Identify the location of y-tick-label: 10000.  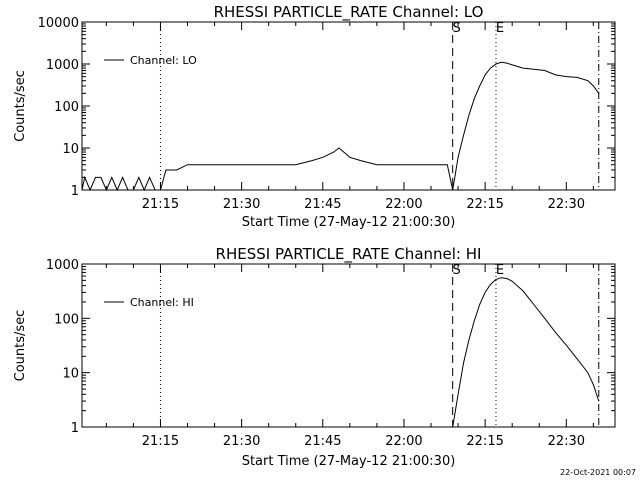
(58, 23).